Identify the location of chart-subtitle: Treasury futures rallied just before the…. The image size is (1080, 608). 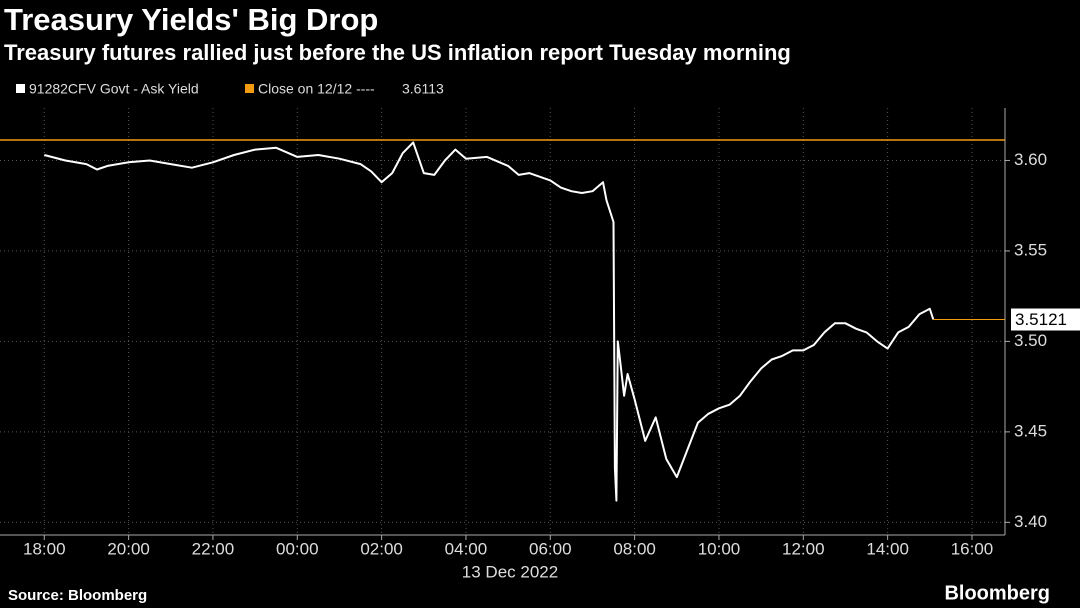
(397, 52).